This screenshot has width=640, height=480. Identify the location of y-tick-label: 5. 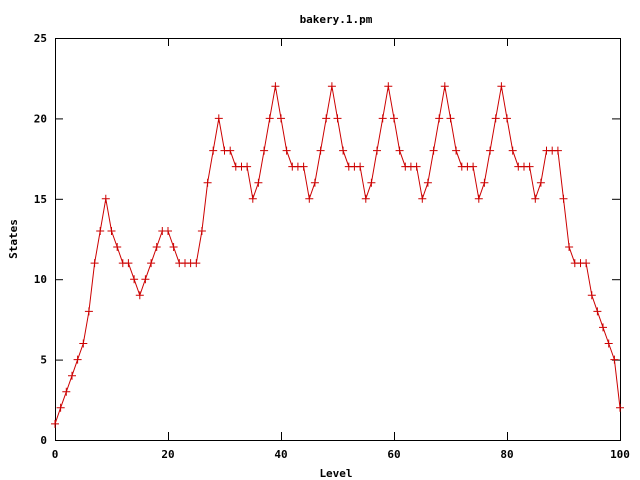
(43, 360).